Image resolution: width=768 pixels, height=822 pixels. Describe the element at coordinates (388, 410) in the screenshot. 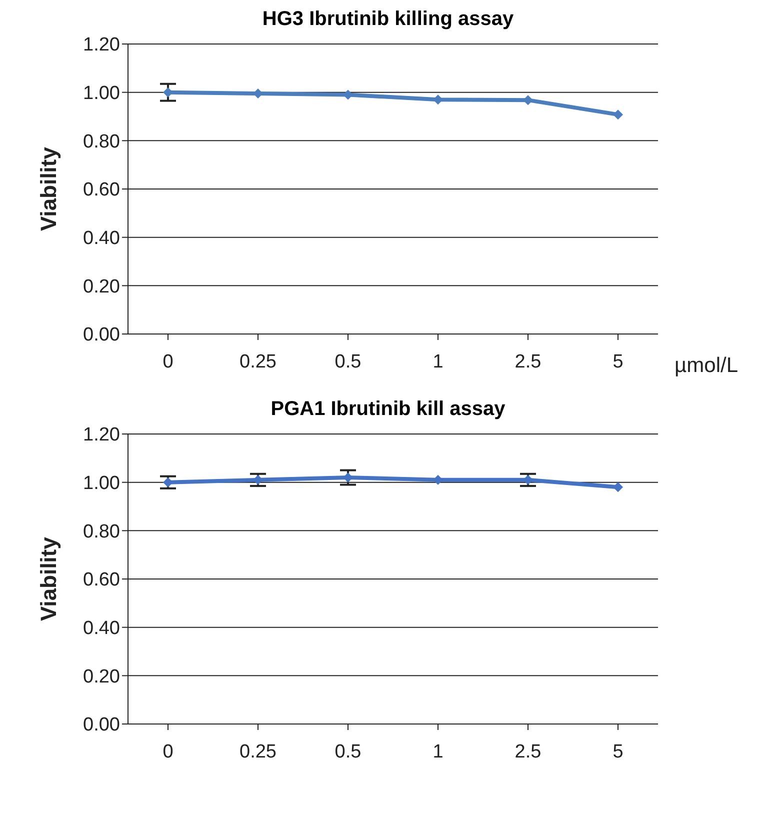

I see `chart-title: PGA1 Ibrutinib kill assay` at that location.